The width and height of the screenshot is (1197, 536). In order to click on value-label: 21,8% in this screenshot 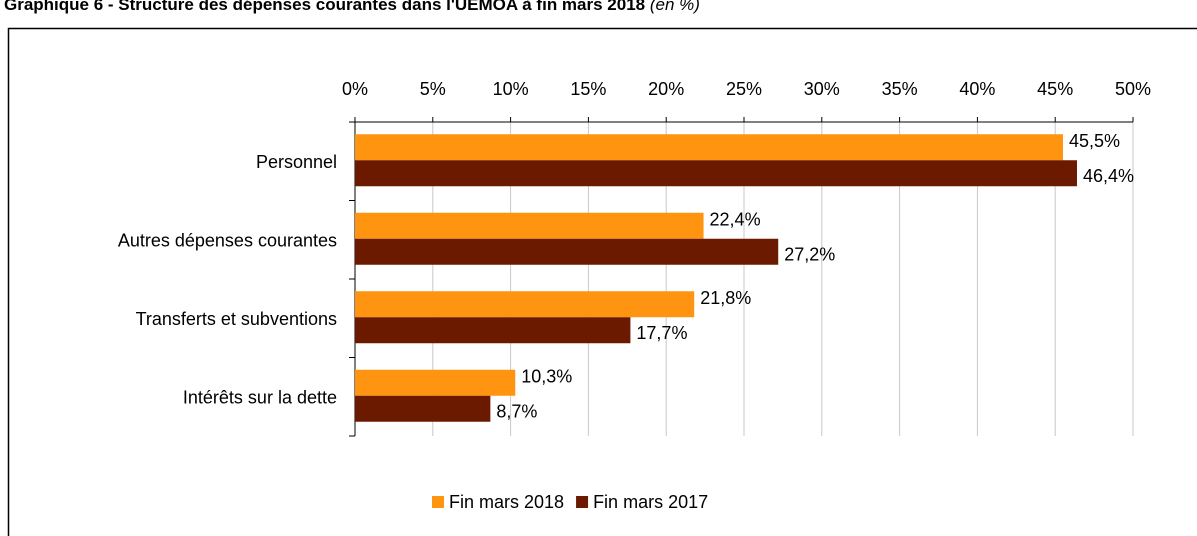, I will do `click(725, 298)`.